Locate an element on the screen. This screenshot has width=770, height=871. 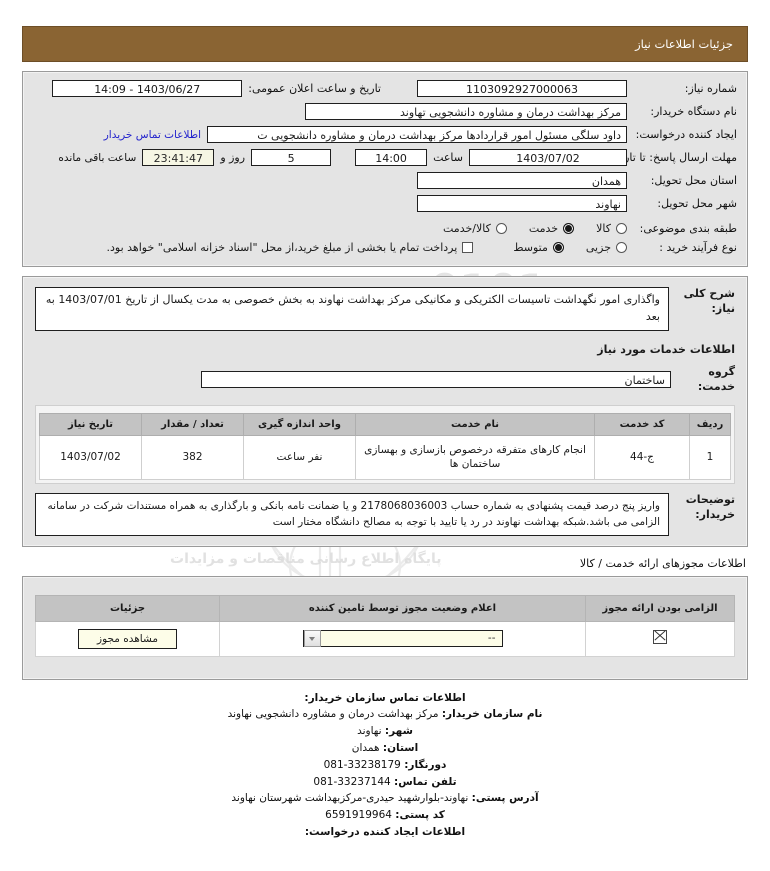
contact-phone-line: تلفن تماس: 081-33237144 is located at coordinates (385, 782).